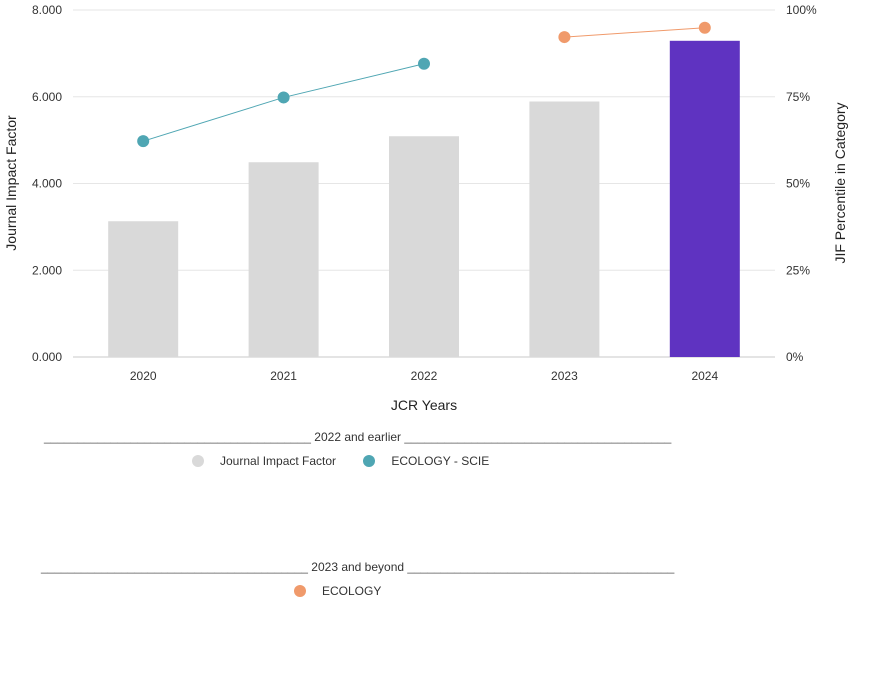 Image resolution: width=869 pixels, height=700 pixels. I want to click on x-tick-label: 2024, so click(704, 376).